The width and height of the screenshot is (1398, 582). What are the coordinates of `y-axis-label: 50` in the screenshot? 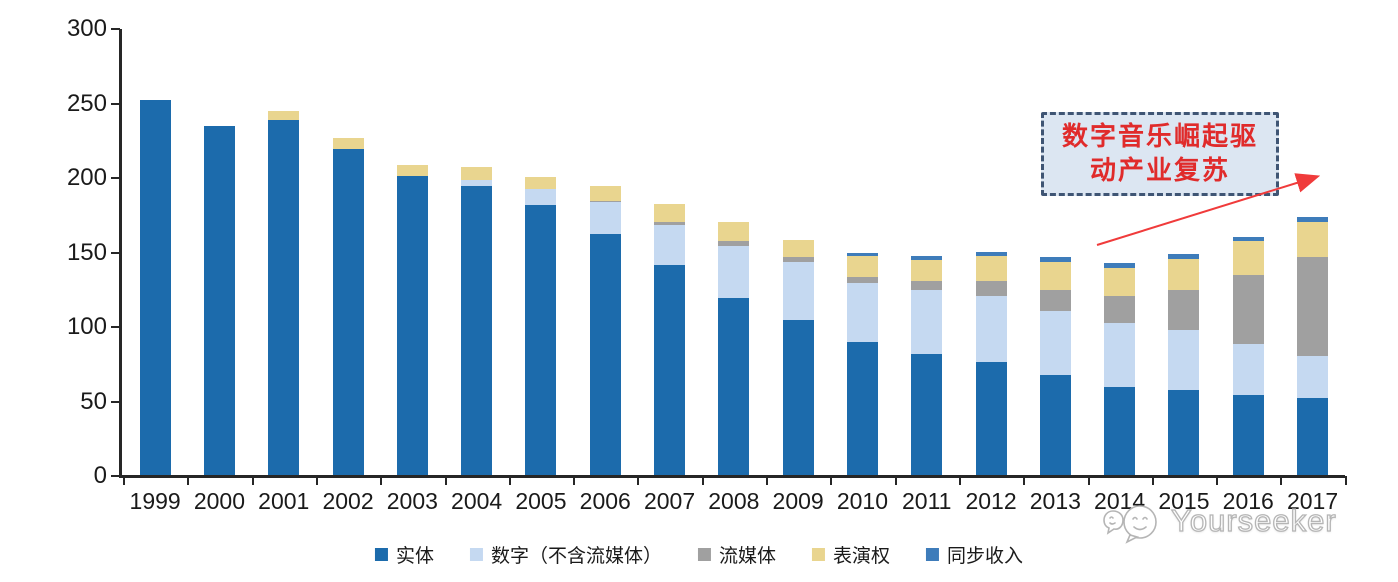 It's located at (93, 401).